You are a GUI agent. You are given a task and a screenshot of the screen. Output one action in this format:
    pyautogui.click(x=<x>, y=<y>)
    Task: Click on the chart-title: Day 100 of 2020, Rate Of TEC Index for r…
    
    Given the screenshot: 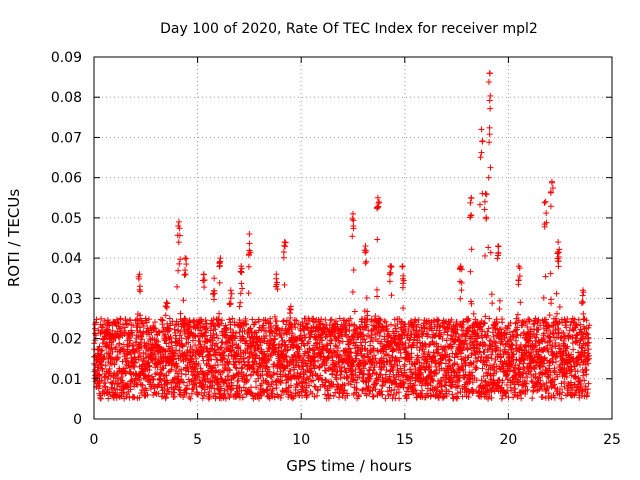 What is the action you would take?
    pyautogui.click(x=349, y=29)
    